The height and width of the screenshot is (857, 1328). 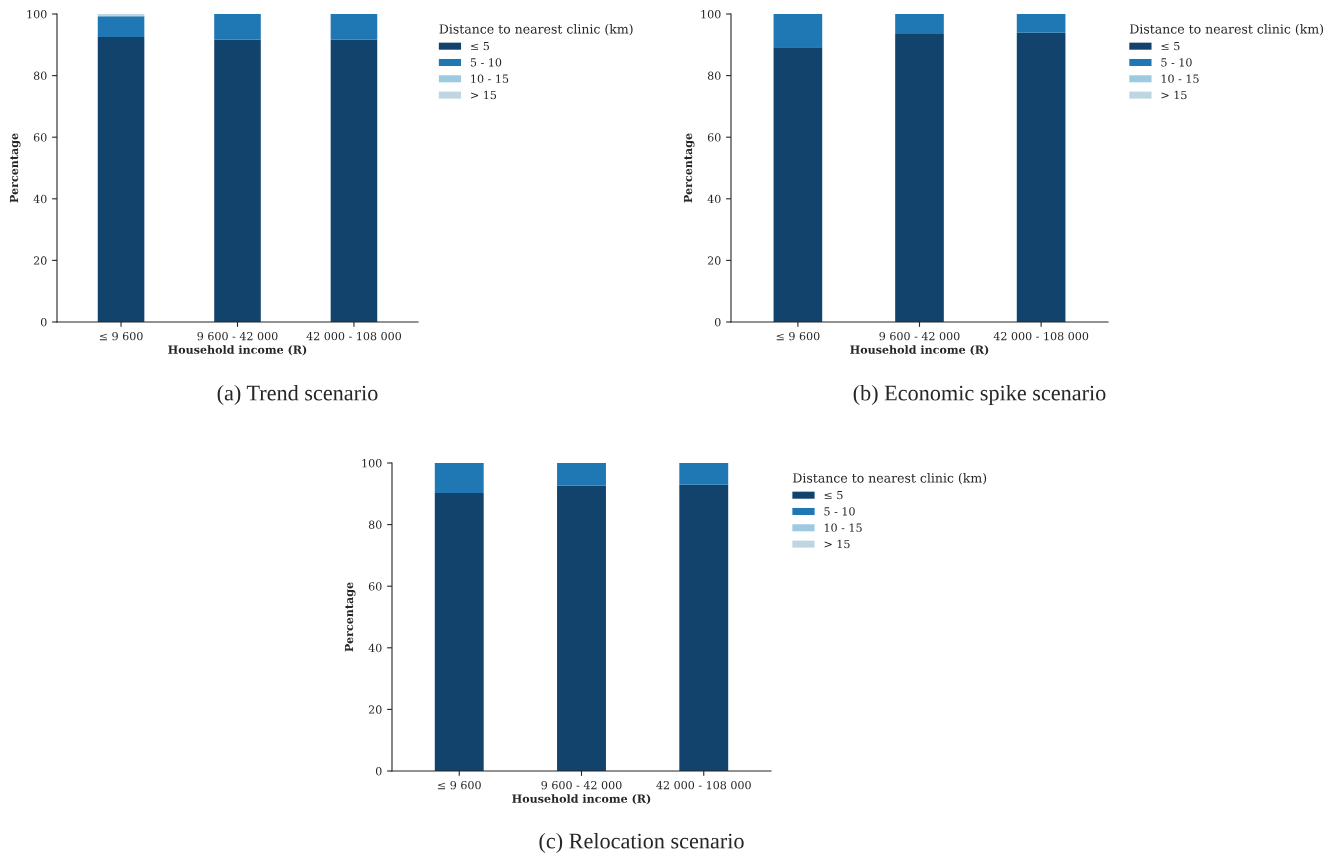 I want to click on text: (c) Relocation scenario, so click(x=641, y=843).